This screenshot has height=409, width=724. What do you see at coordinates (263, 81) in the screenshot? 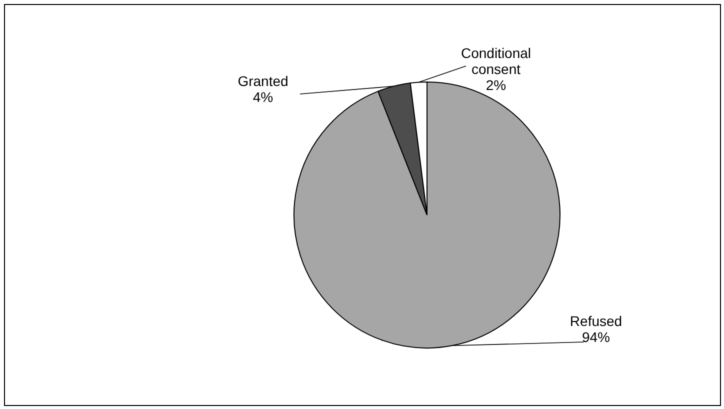
I see `slice-label: Granted` at bounding box center [263, 81].